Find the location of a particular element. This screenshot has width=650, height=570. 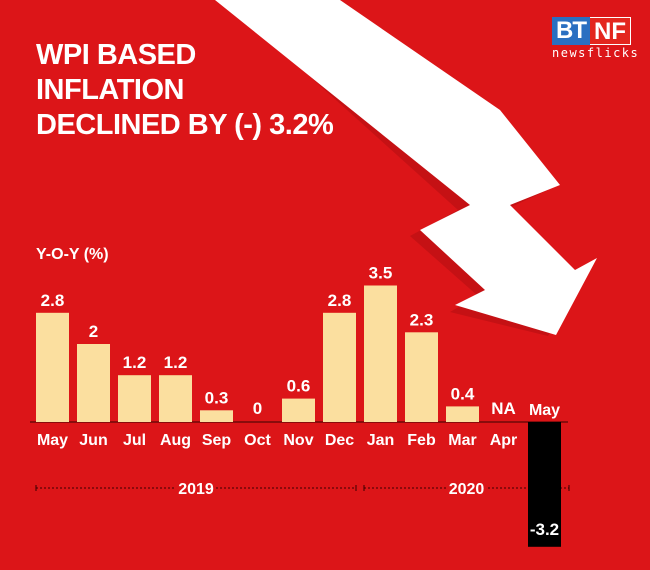

data-label: 2 is located at coordinates (93, 331).